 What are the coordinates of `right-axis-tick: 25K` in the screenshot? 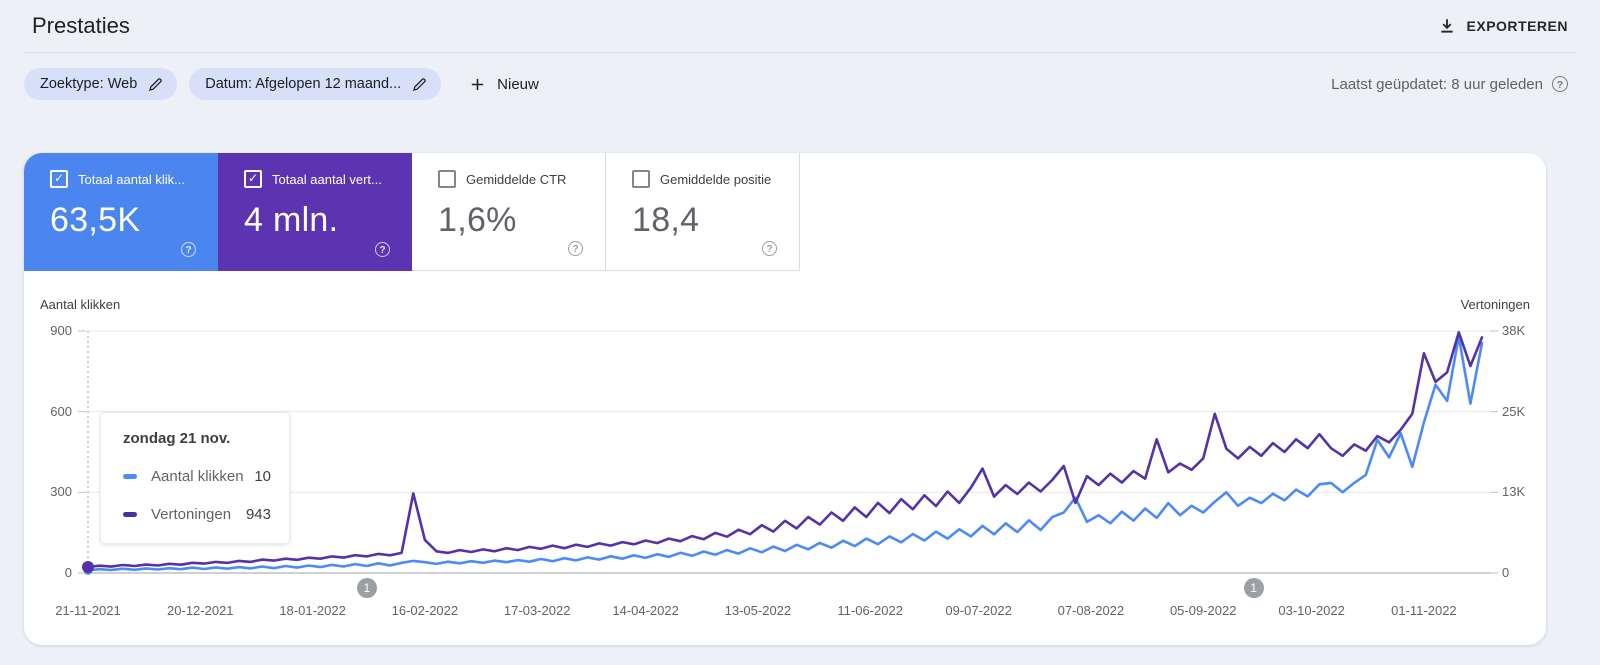 It's located at (1514, 411).